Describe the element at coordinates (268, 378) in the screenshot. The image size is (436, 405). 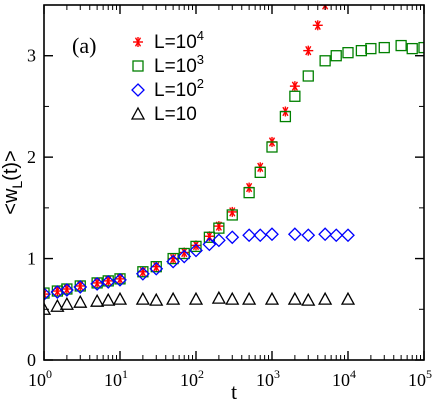
I see `x-tick-label: 10³` at that location.